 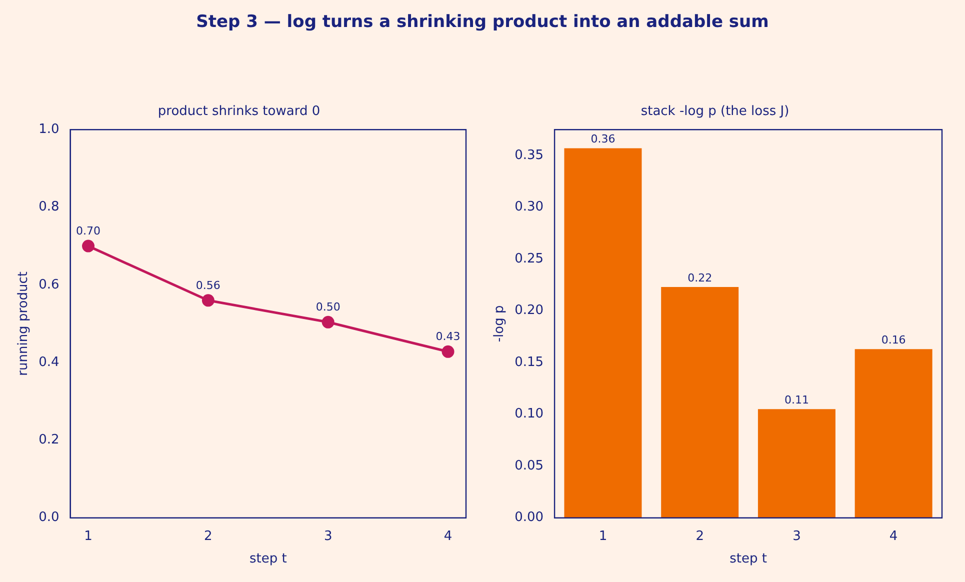 What do you see at coordinates (715, 112) in the screenshot?
I see `chart-title: stack -log p (the loss J)` at bounding box center [715, 112].